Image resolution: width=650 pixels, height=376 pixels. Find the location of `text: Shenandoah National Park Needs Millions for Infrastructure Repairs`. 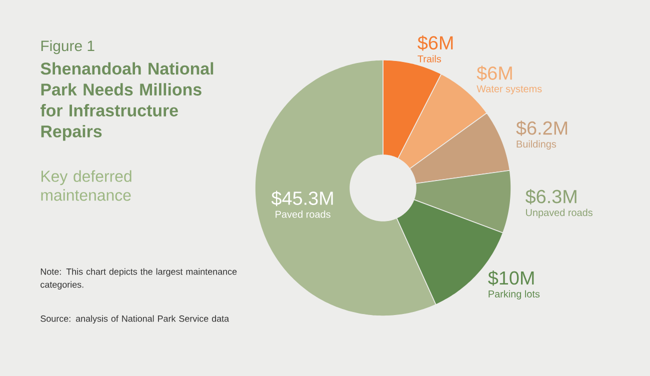

text: Shenandoah National Park Needs Millions for Infrastructure Repairs is located at coordinates (127, 101).